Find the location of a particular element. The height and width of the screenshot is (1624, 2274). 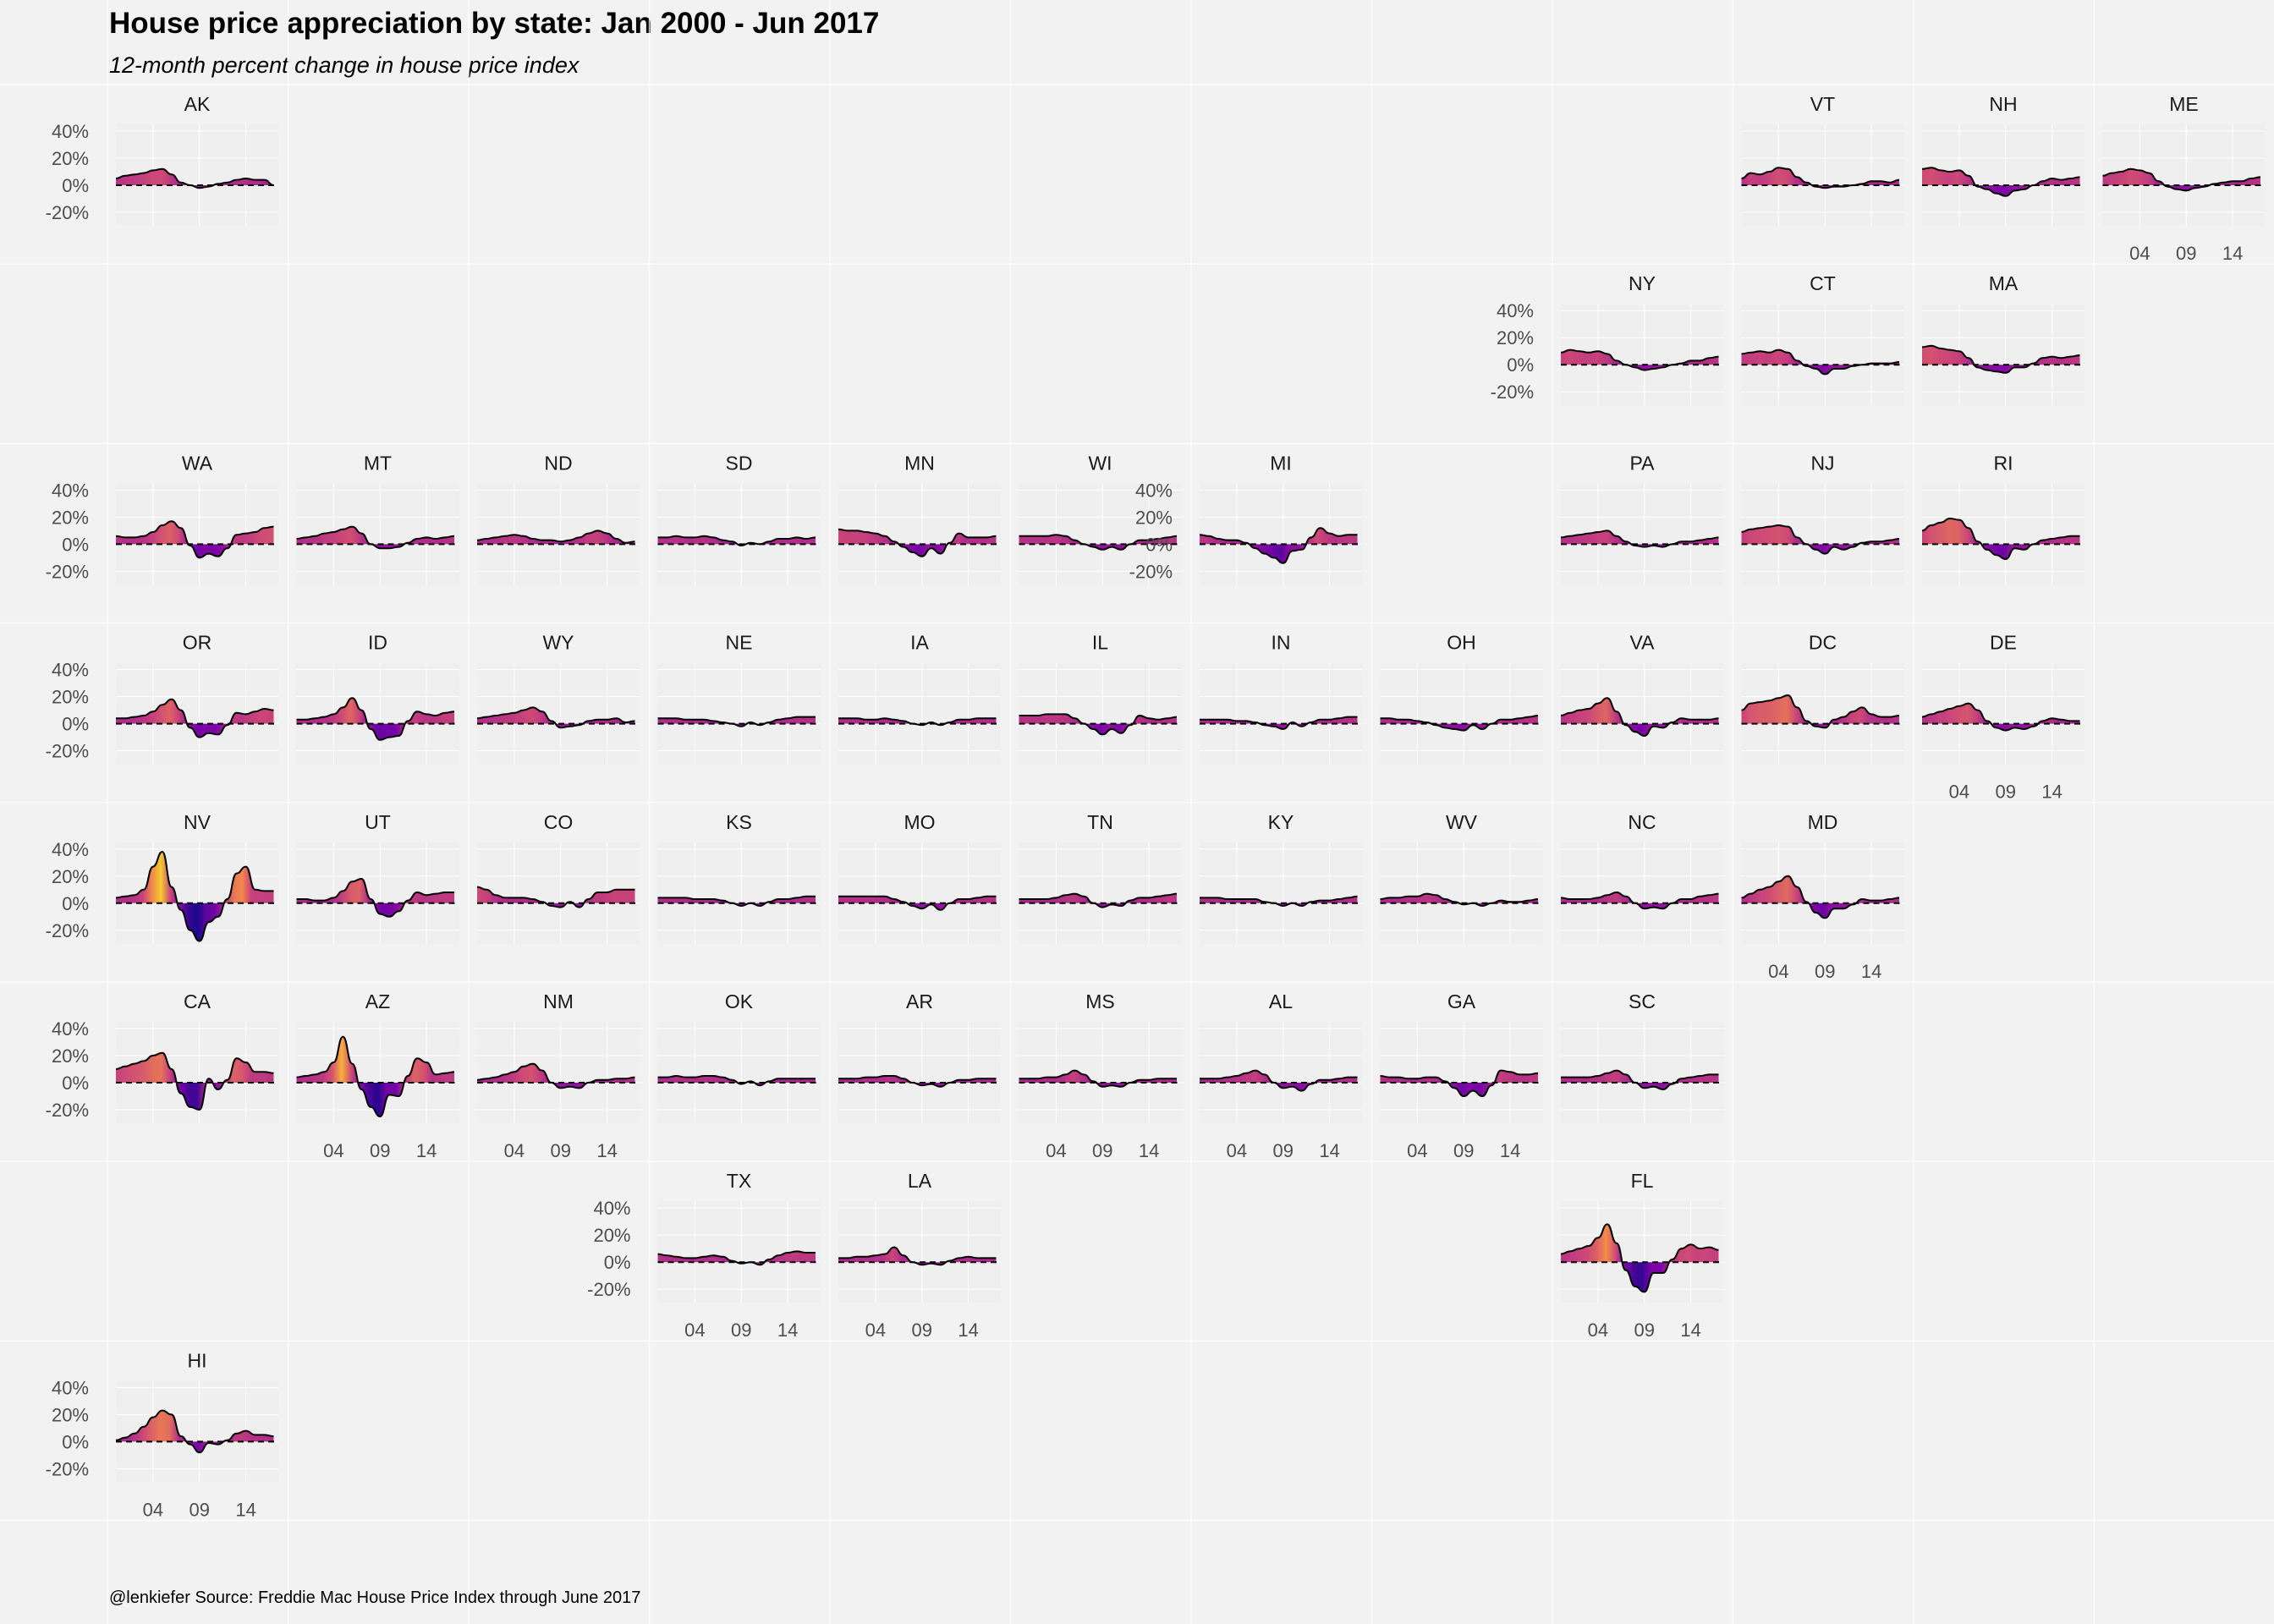

facet-nh: NH is located at coordinates (2002, 159).